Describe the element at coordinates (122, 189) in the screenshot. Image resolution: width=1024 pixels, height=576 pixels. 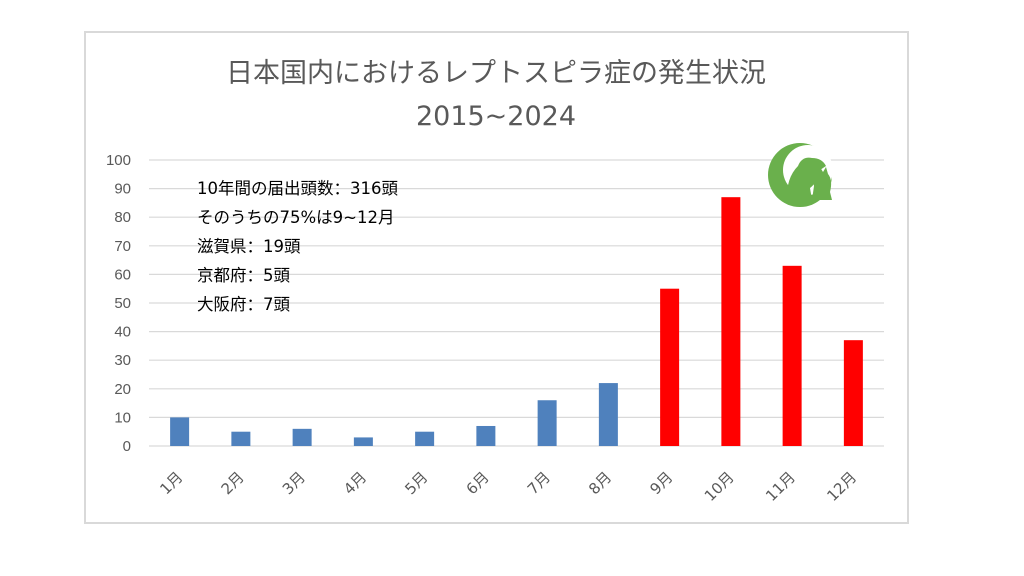
I see `y-tick-label: 90` at that location.